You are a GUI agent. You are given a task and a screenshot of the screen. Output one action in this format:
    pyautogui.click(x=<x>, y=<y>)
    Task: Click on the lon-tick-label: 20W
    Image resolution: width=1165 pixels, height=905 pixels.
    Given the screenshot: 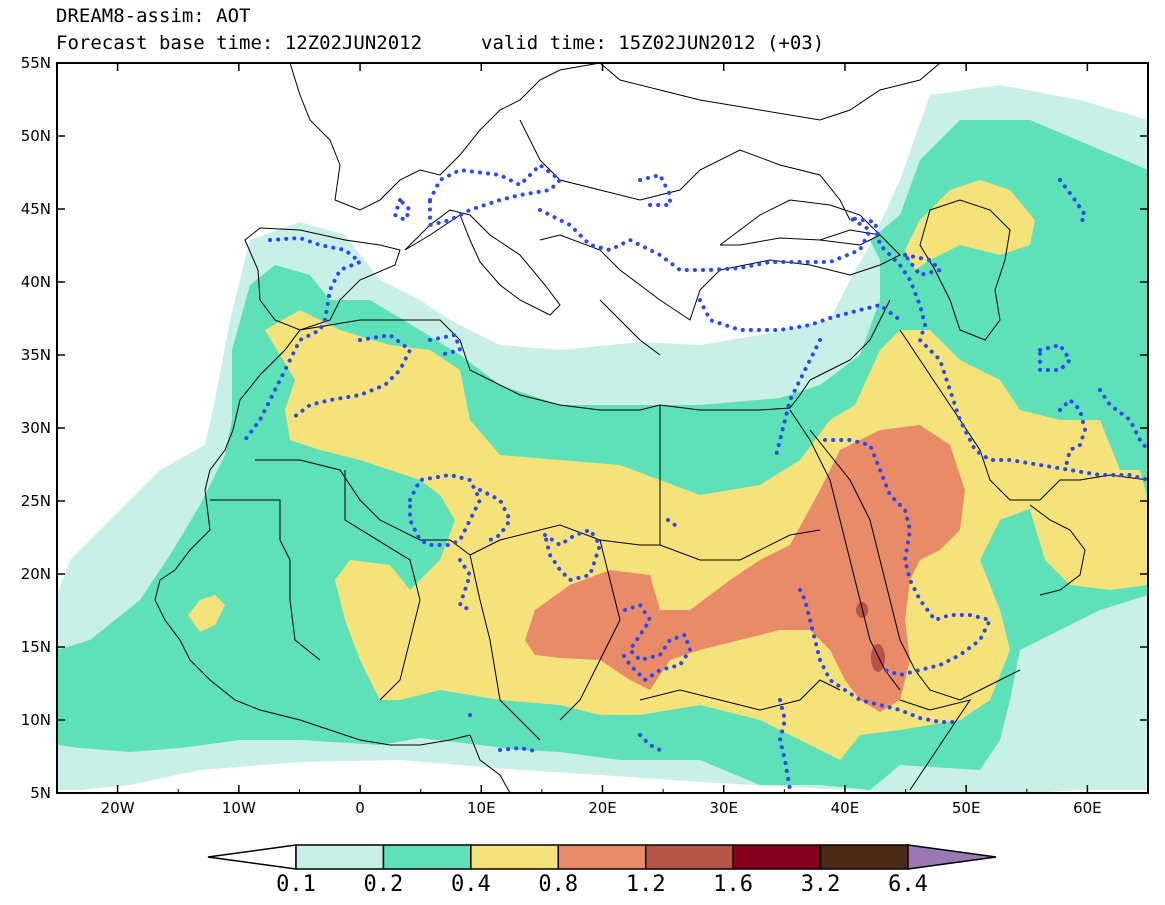 What is the action you would take?
    pyautogui.click(x=118, y=808)
    